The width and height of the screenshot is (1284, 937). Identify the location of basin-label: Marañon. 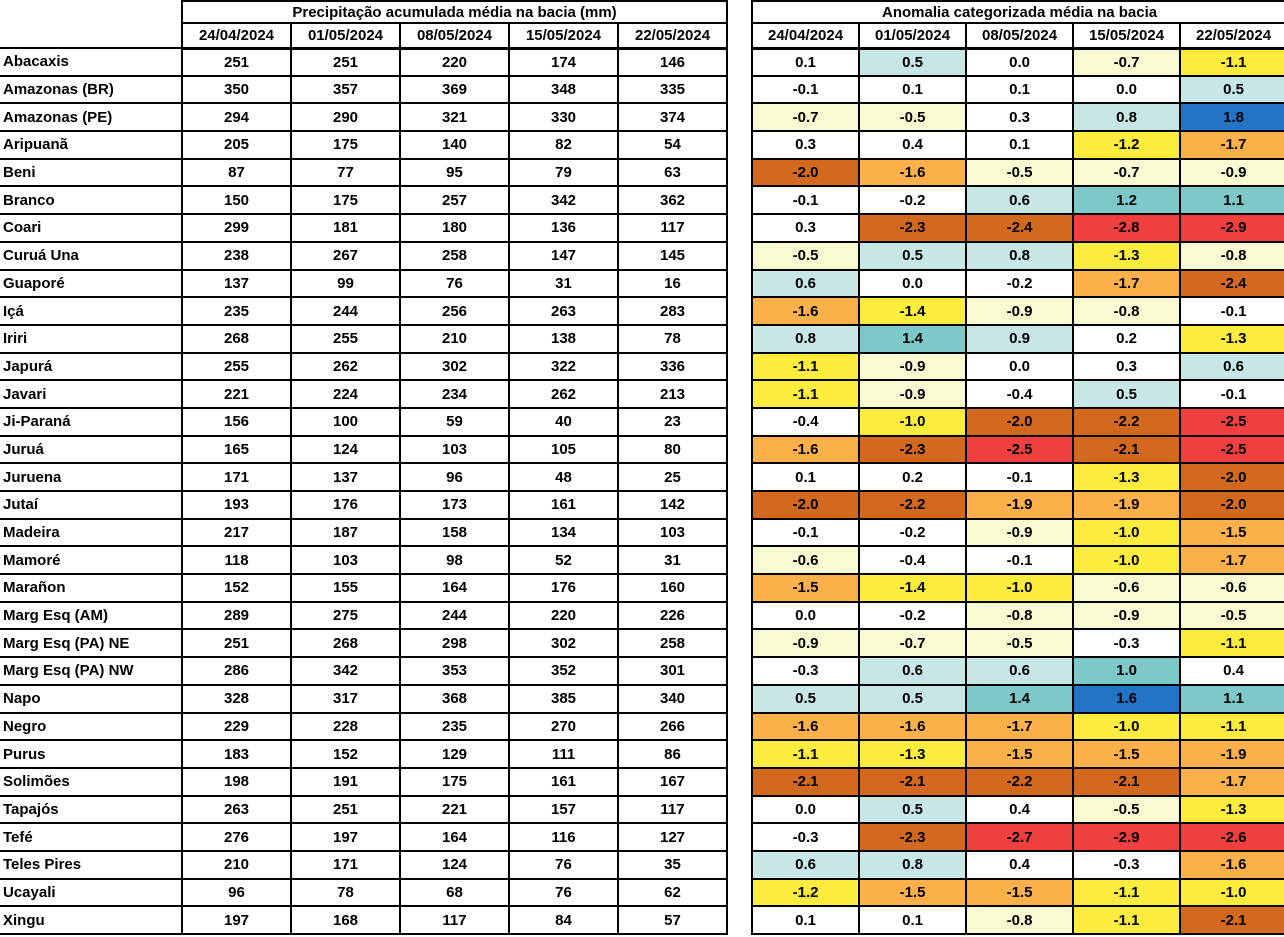
(91, 588).